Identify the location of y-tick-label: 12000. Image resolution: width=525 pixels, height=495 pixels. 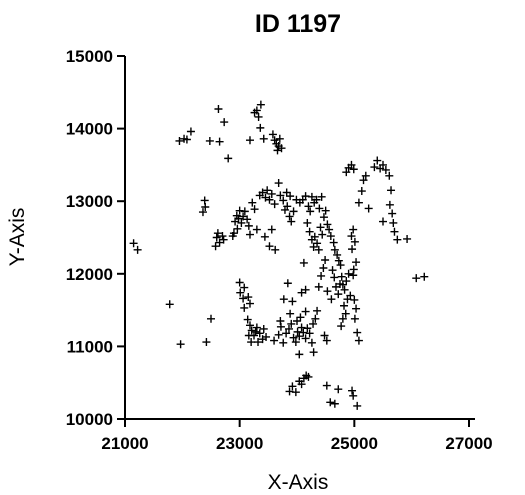
(89, 274).